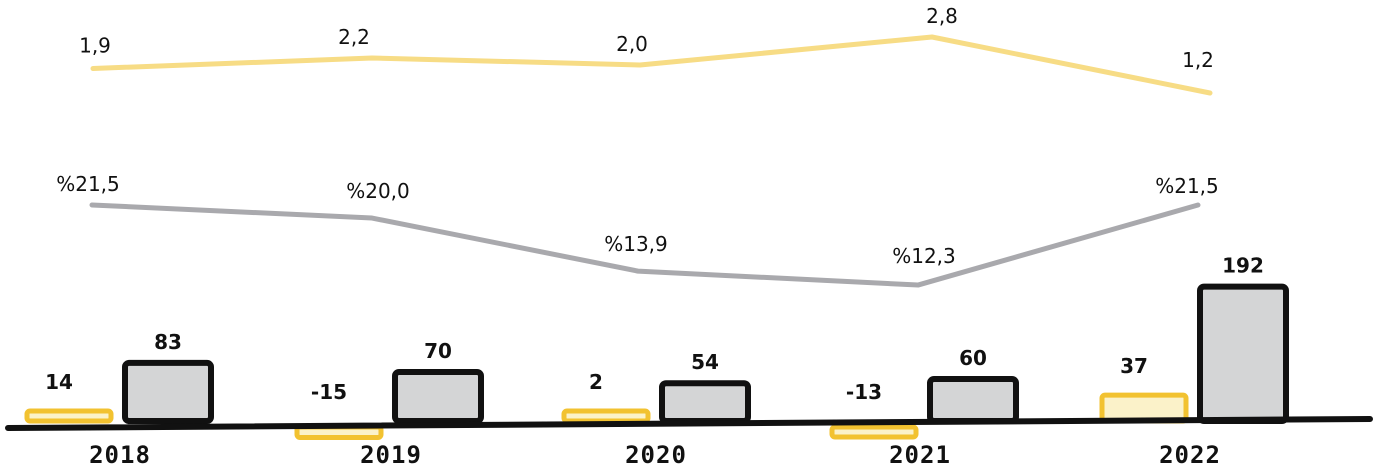 The width and height of the screenshot is (1373, 473). Describe the element at coordinates (329, 392) in the screenshot. I see `bar-label-yellow-2019: -15` at that location.